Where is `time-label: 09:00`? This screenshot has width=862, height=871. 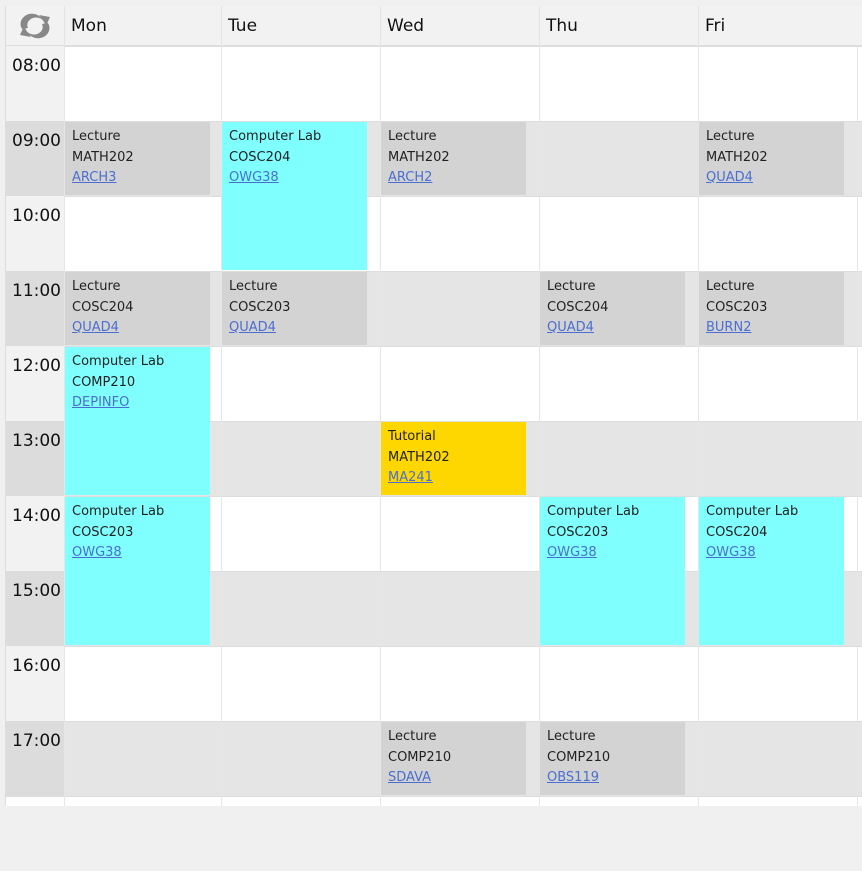
time-label: 09:00 is located at coordinates (35, 158).